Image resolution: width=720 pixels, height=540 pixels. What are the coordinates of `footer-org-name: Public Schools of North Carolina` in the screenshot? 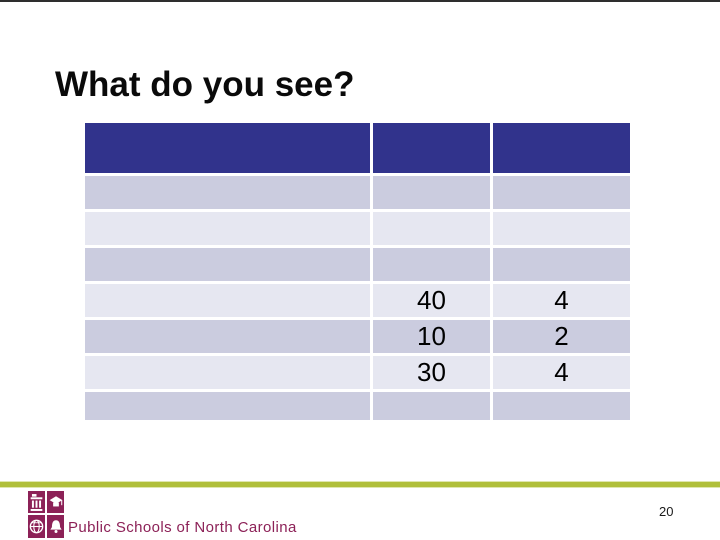 It's located at (182, 527).